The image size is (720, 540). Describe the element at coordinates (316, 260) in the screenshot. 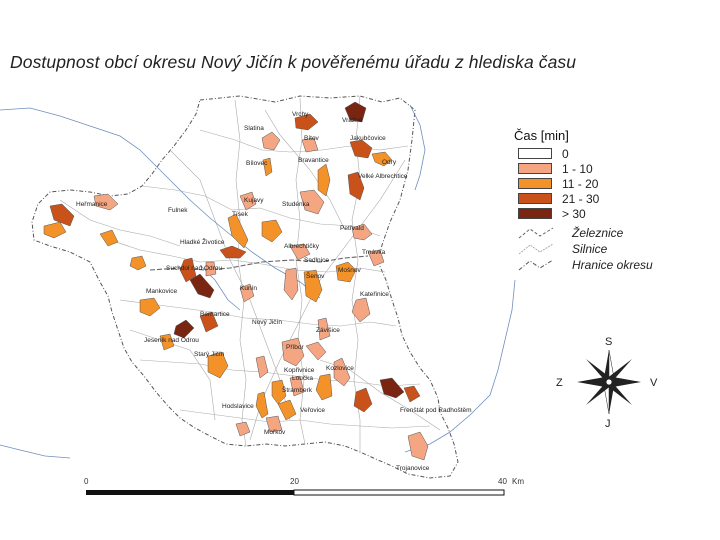

I see `place-label: Sedlnice` at that location.